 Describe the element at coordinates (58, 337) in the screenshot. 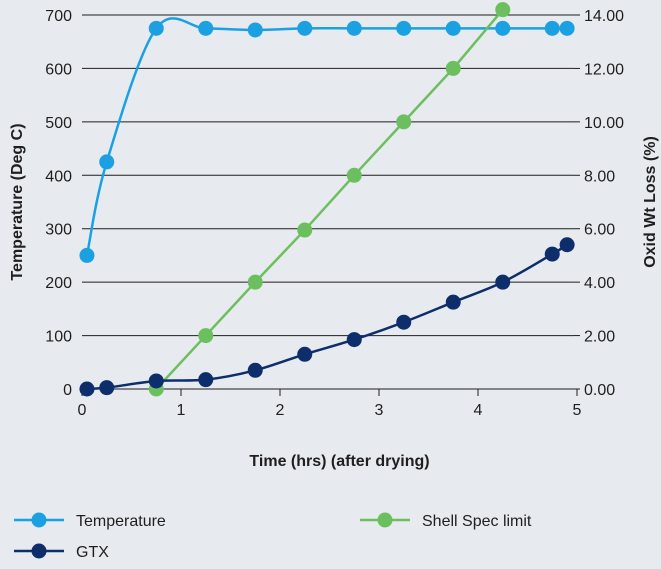

I see `y-tick-label: 100` at that location.